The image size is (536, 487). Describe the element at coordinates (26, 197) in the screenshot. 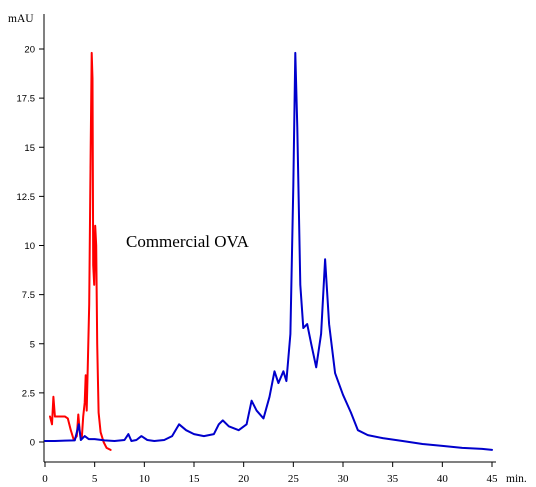

I see `y-tick-label: 12.5` at that location.